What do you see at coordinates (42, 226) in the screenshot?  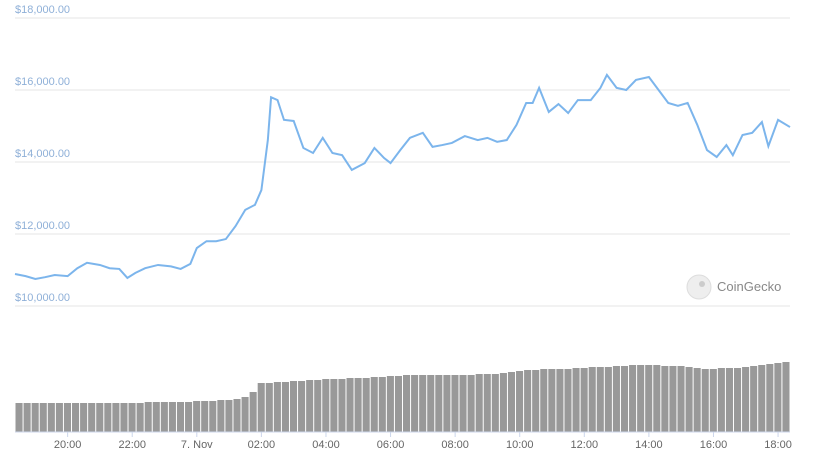 I see `y-tick-label: $12,000.00` at bounding box center [42, 226].